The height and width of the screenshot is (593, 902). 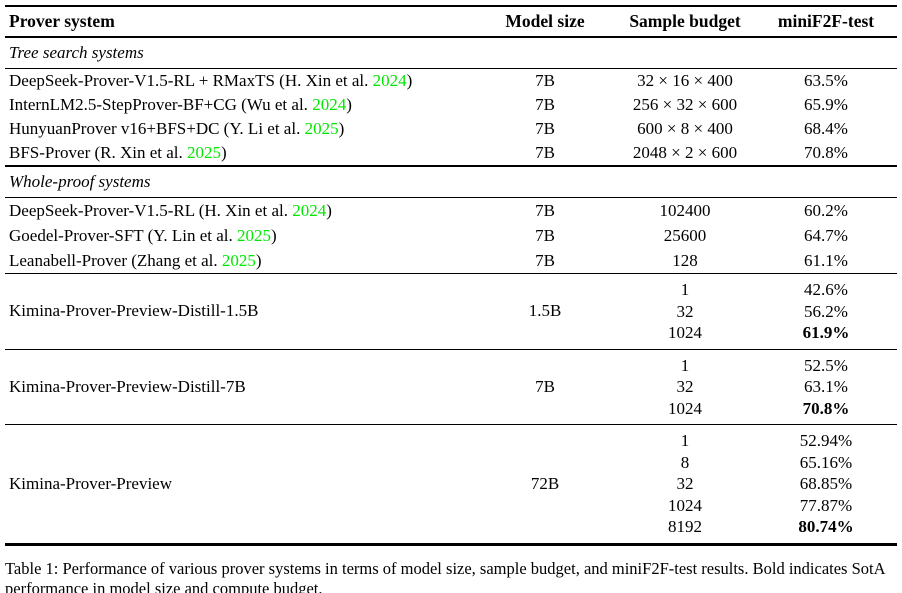 What do you see at coordinates (545, 485) in the screenshot?
I see `cell-model-size: 72B` at bounding box center [545, 485].